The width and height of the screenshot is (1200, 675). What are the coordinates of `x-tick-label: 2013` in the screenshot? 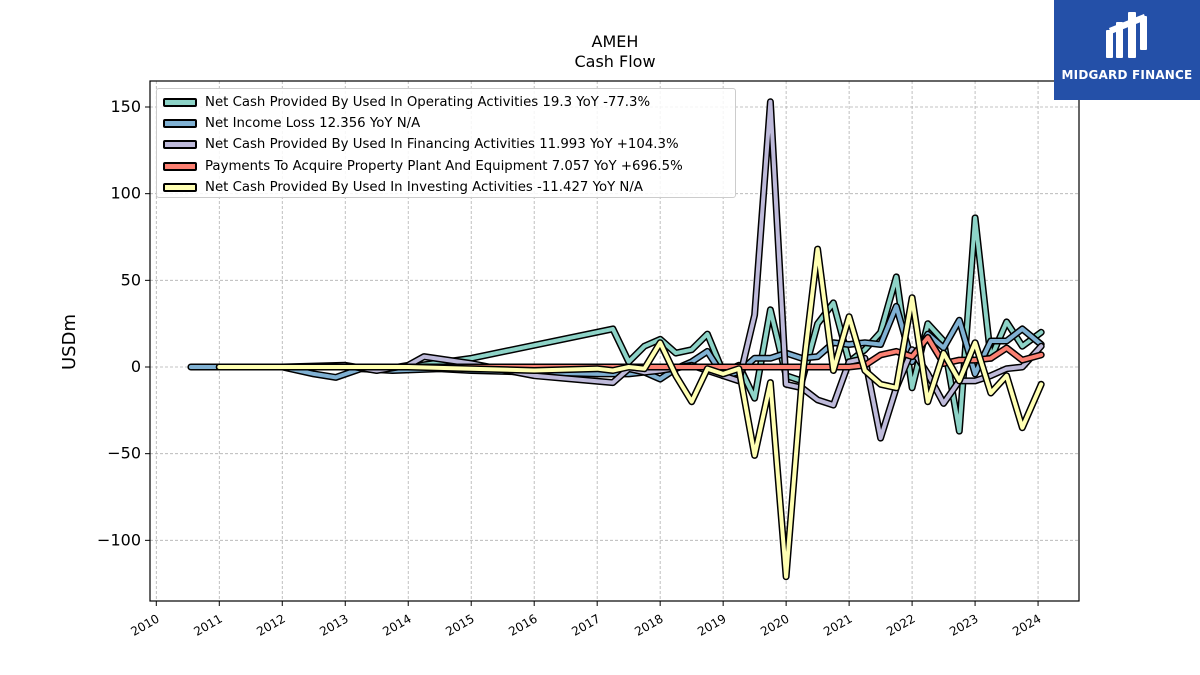 It's located at (333, 624).